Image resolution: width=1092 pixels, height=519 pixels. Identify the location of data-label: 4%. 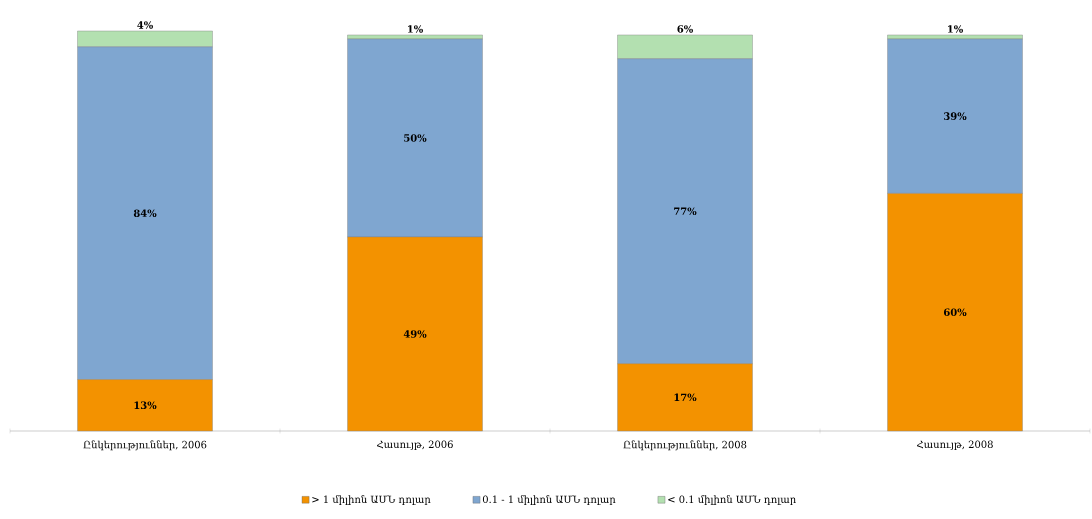
(145, 25).